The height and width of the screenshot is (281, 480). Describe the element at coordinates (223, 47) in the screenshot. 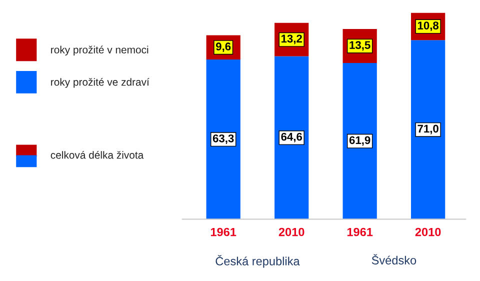

I see `data-label: 9,6` at that location.